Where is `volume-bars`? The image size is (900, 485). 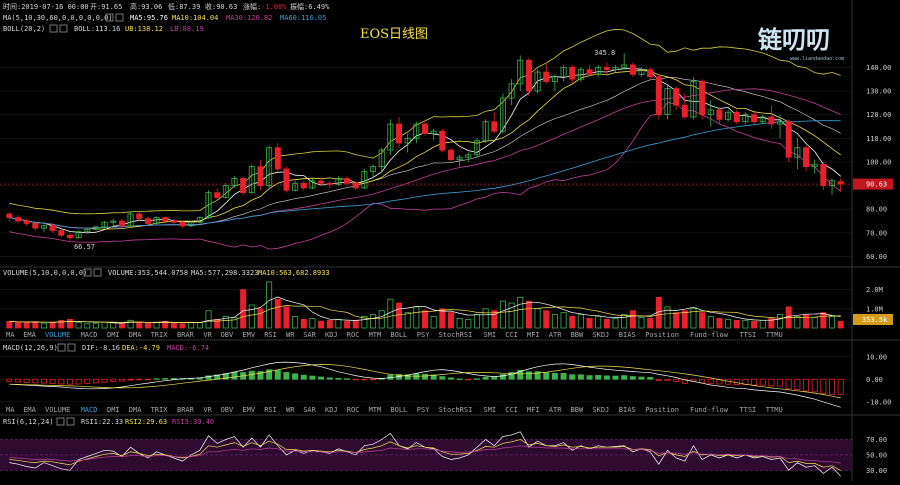 volume-bars is located at coordinates (425, 305).